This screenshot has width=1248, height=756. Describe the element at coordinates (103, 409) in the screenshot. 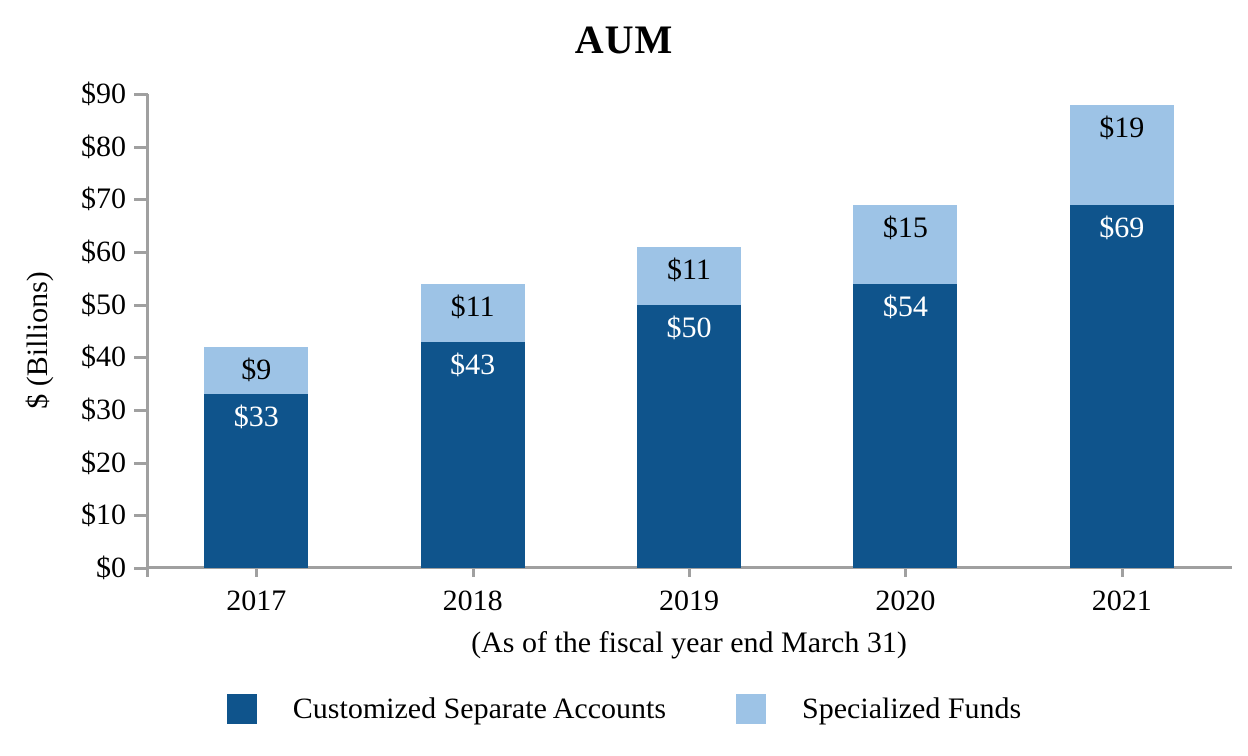

I see `y-axis-tick-label: $30` at that location.